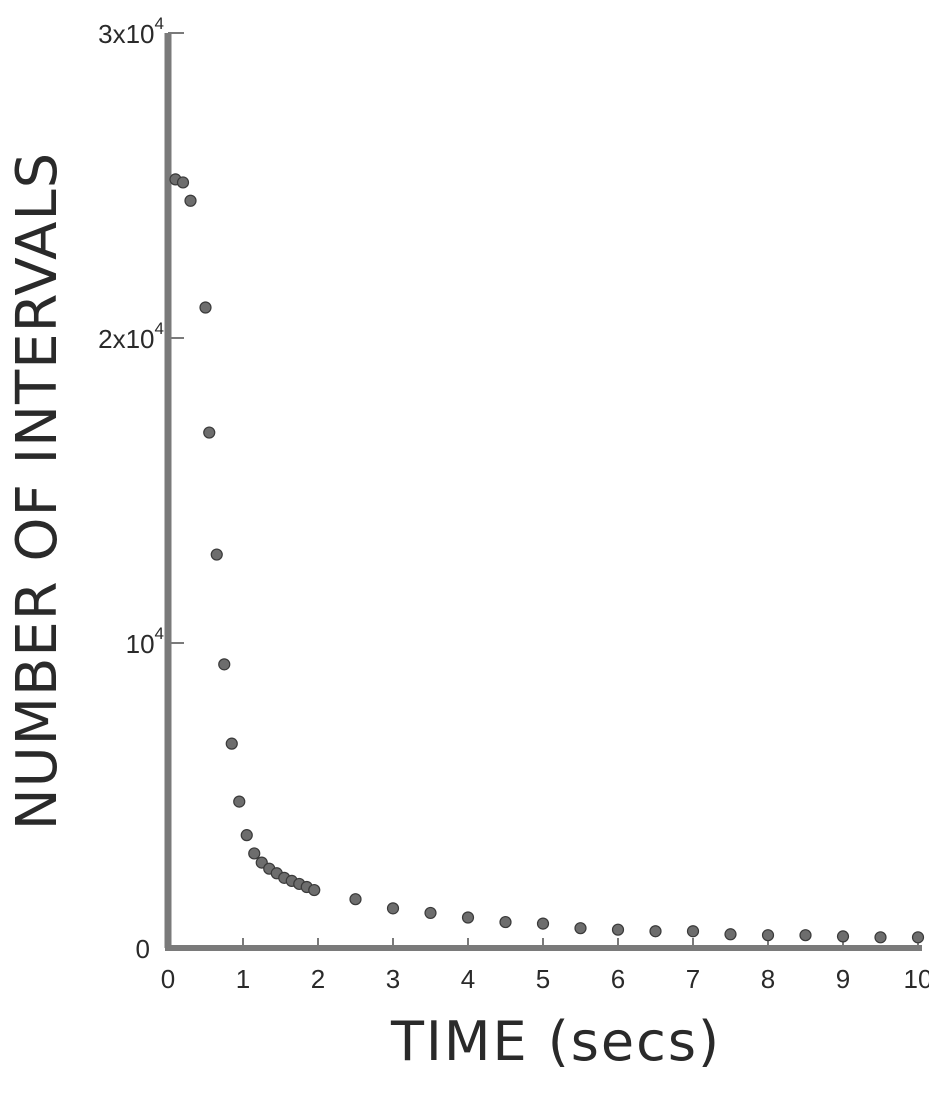 This screenshot has height=1111, width=929. I want to click on x-tick-label: 1, so click(243, 979).